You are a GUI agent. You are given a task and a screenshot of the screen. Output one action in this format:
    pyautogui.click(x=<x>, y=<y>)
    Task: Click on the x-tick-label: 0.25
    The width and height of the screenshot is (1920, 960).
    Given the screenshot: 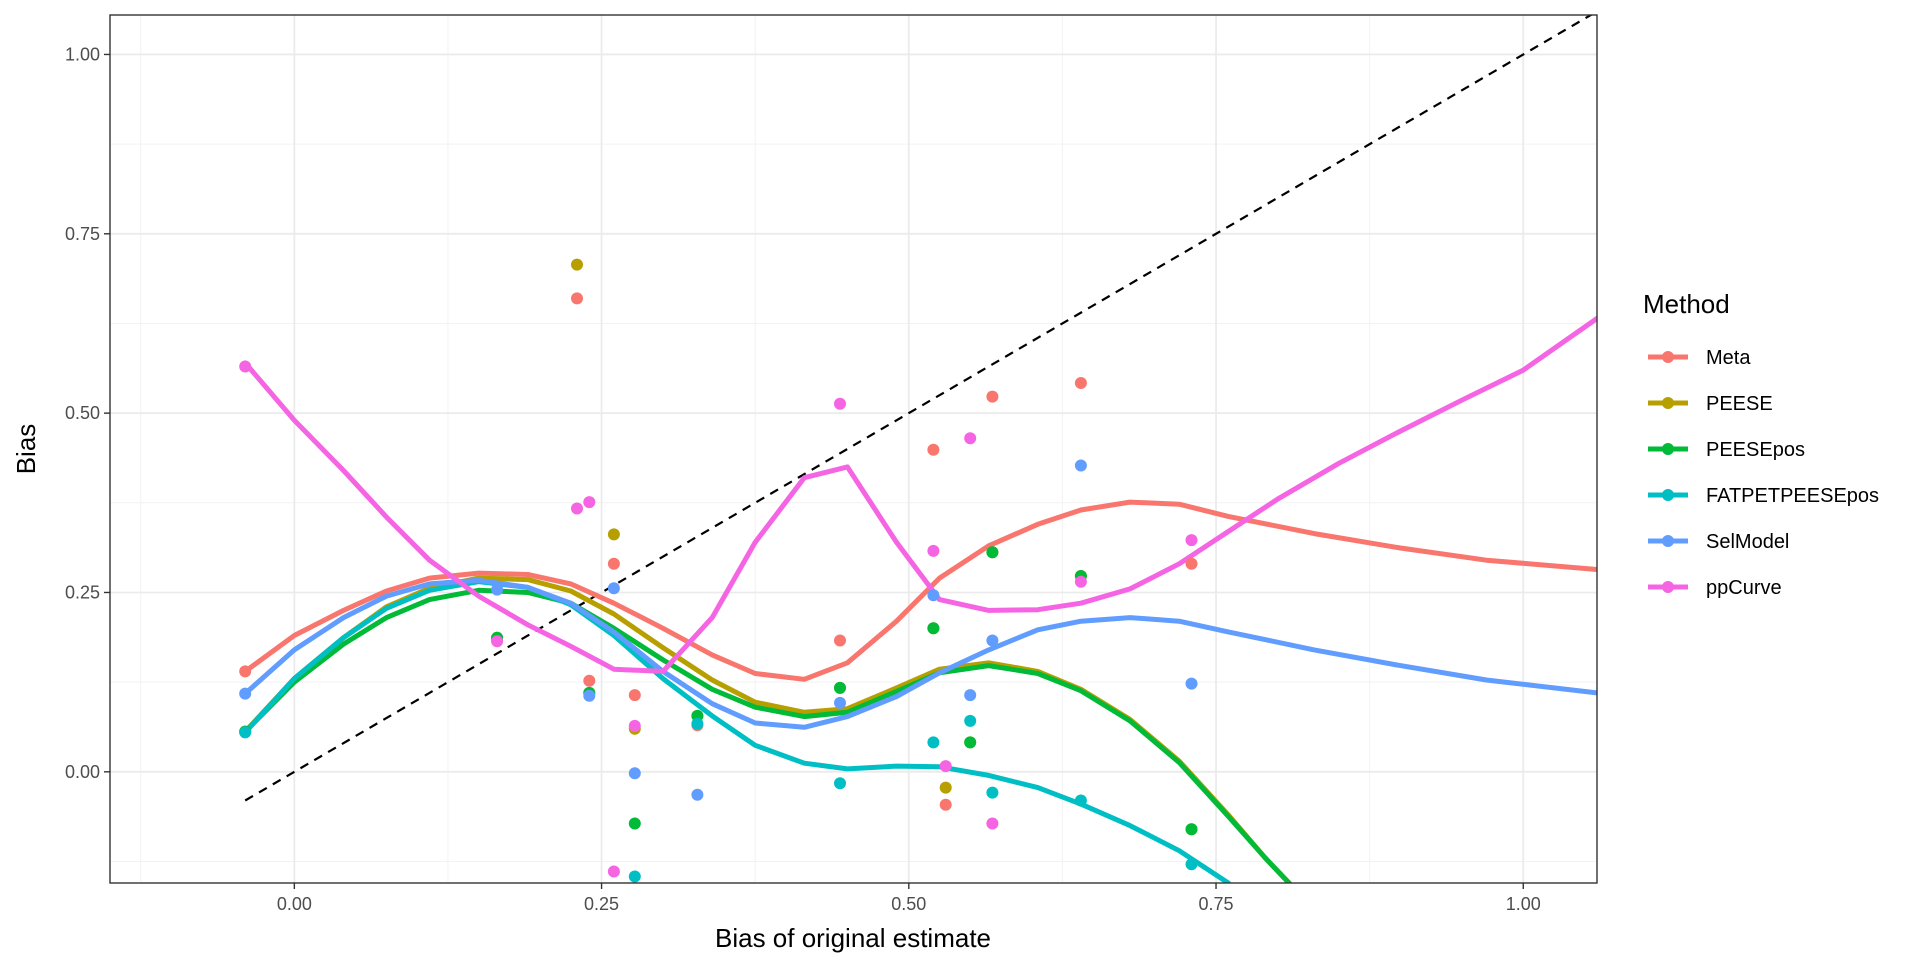 What is the action you would take?
    pyautogui.click(x=601, y=904)
    